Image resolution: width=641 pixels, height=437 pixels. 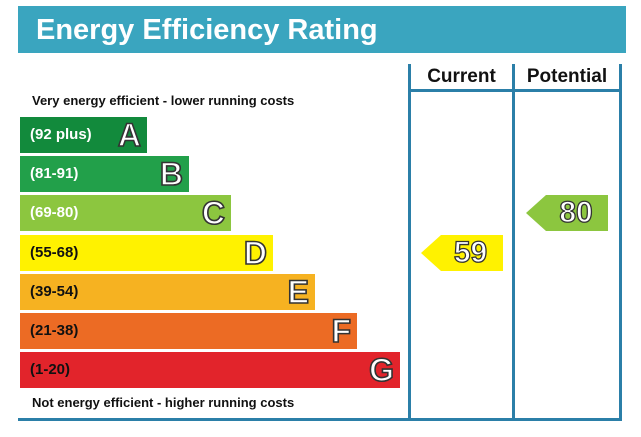 What do you see at coordinates (515, 90) in the screenshot?
I see `column-header-underline` at bounding box center [515, 90].